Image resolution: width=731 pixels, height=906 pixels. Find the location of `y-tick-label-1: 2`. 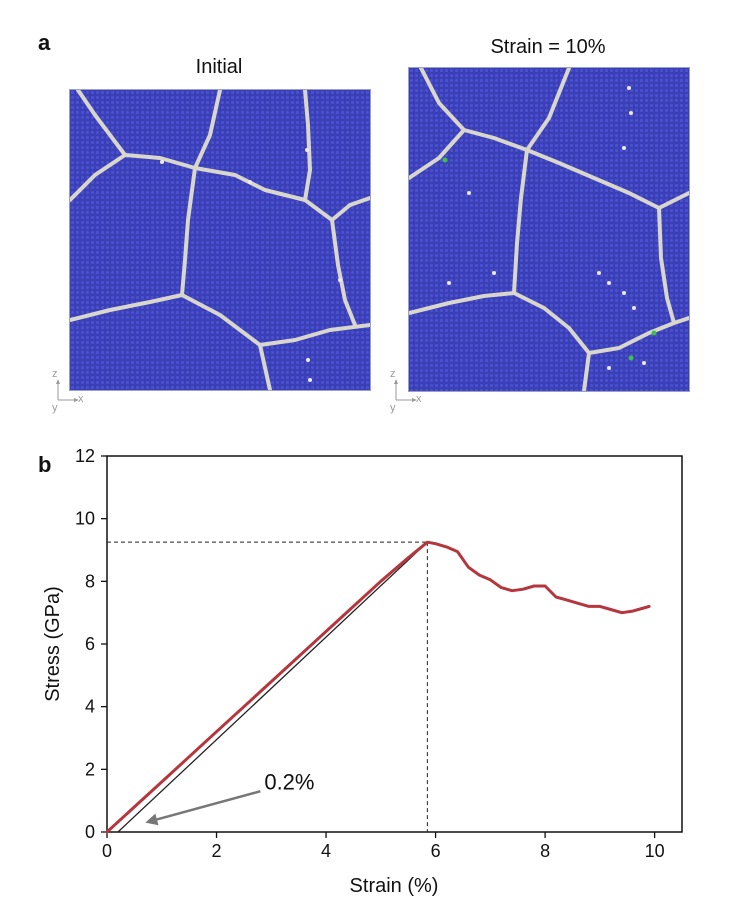

y-tick-label-1: 2 is located at coordinates (90, 769).